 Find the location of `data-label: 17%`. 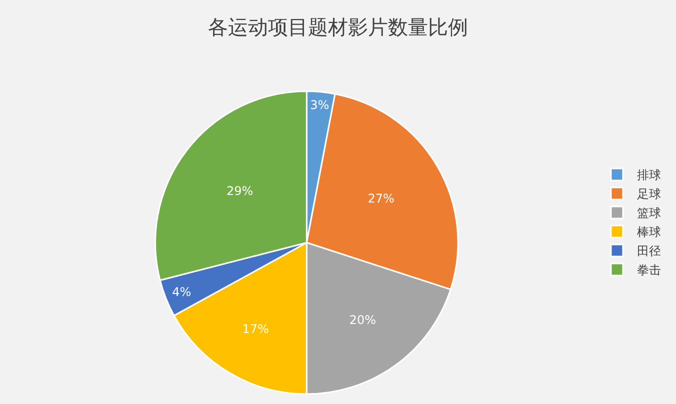

data-label: 17% is located at coordinates (255, 329).